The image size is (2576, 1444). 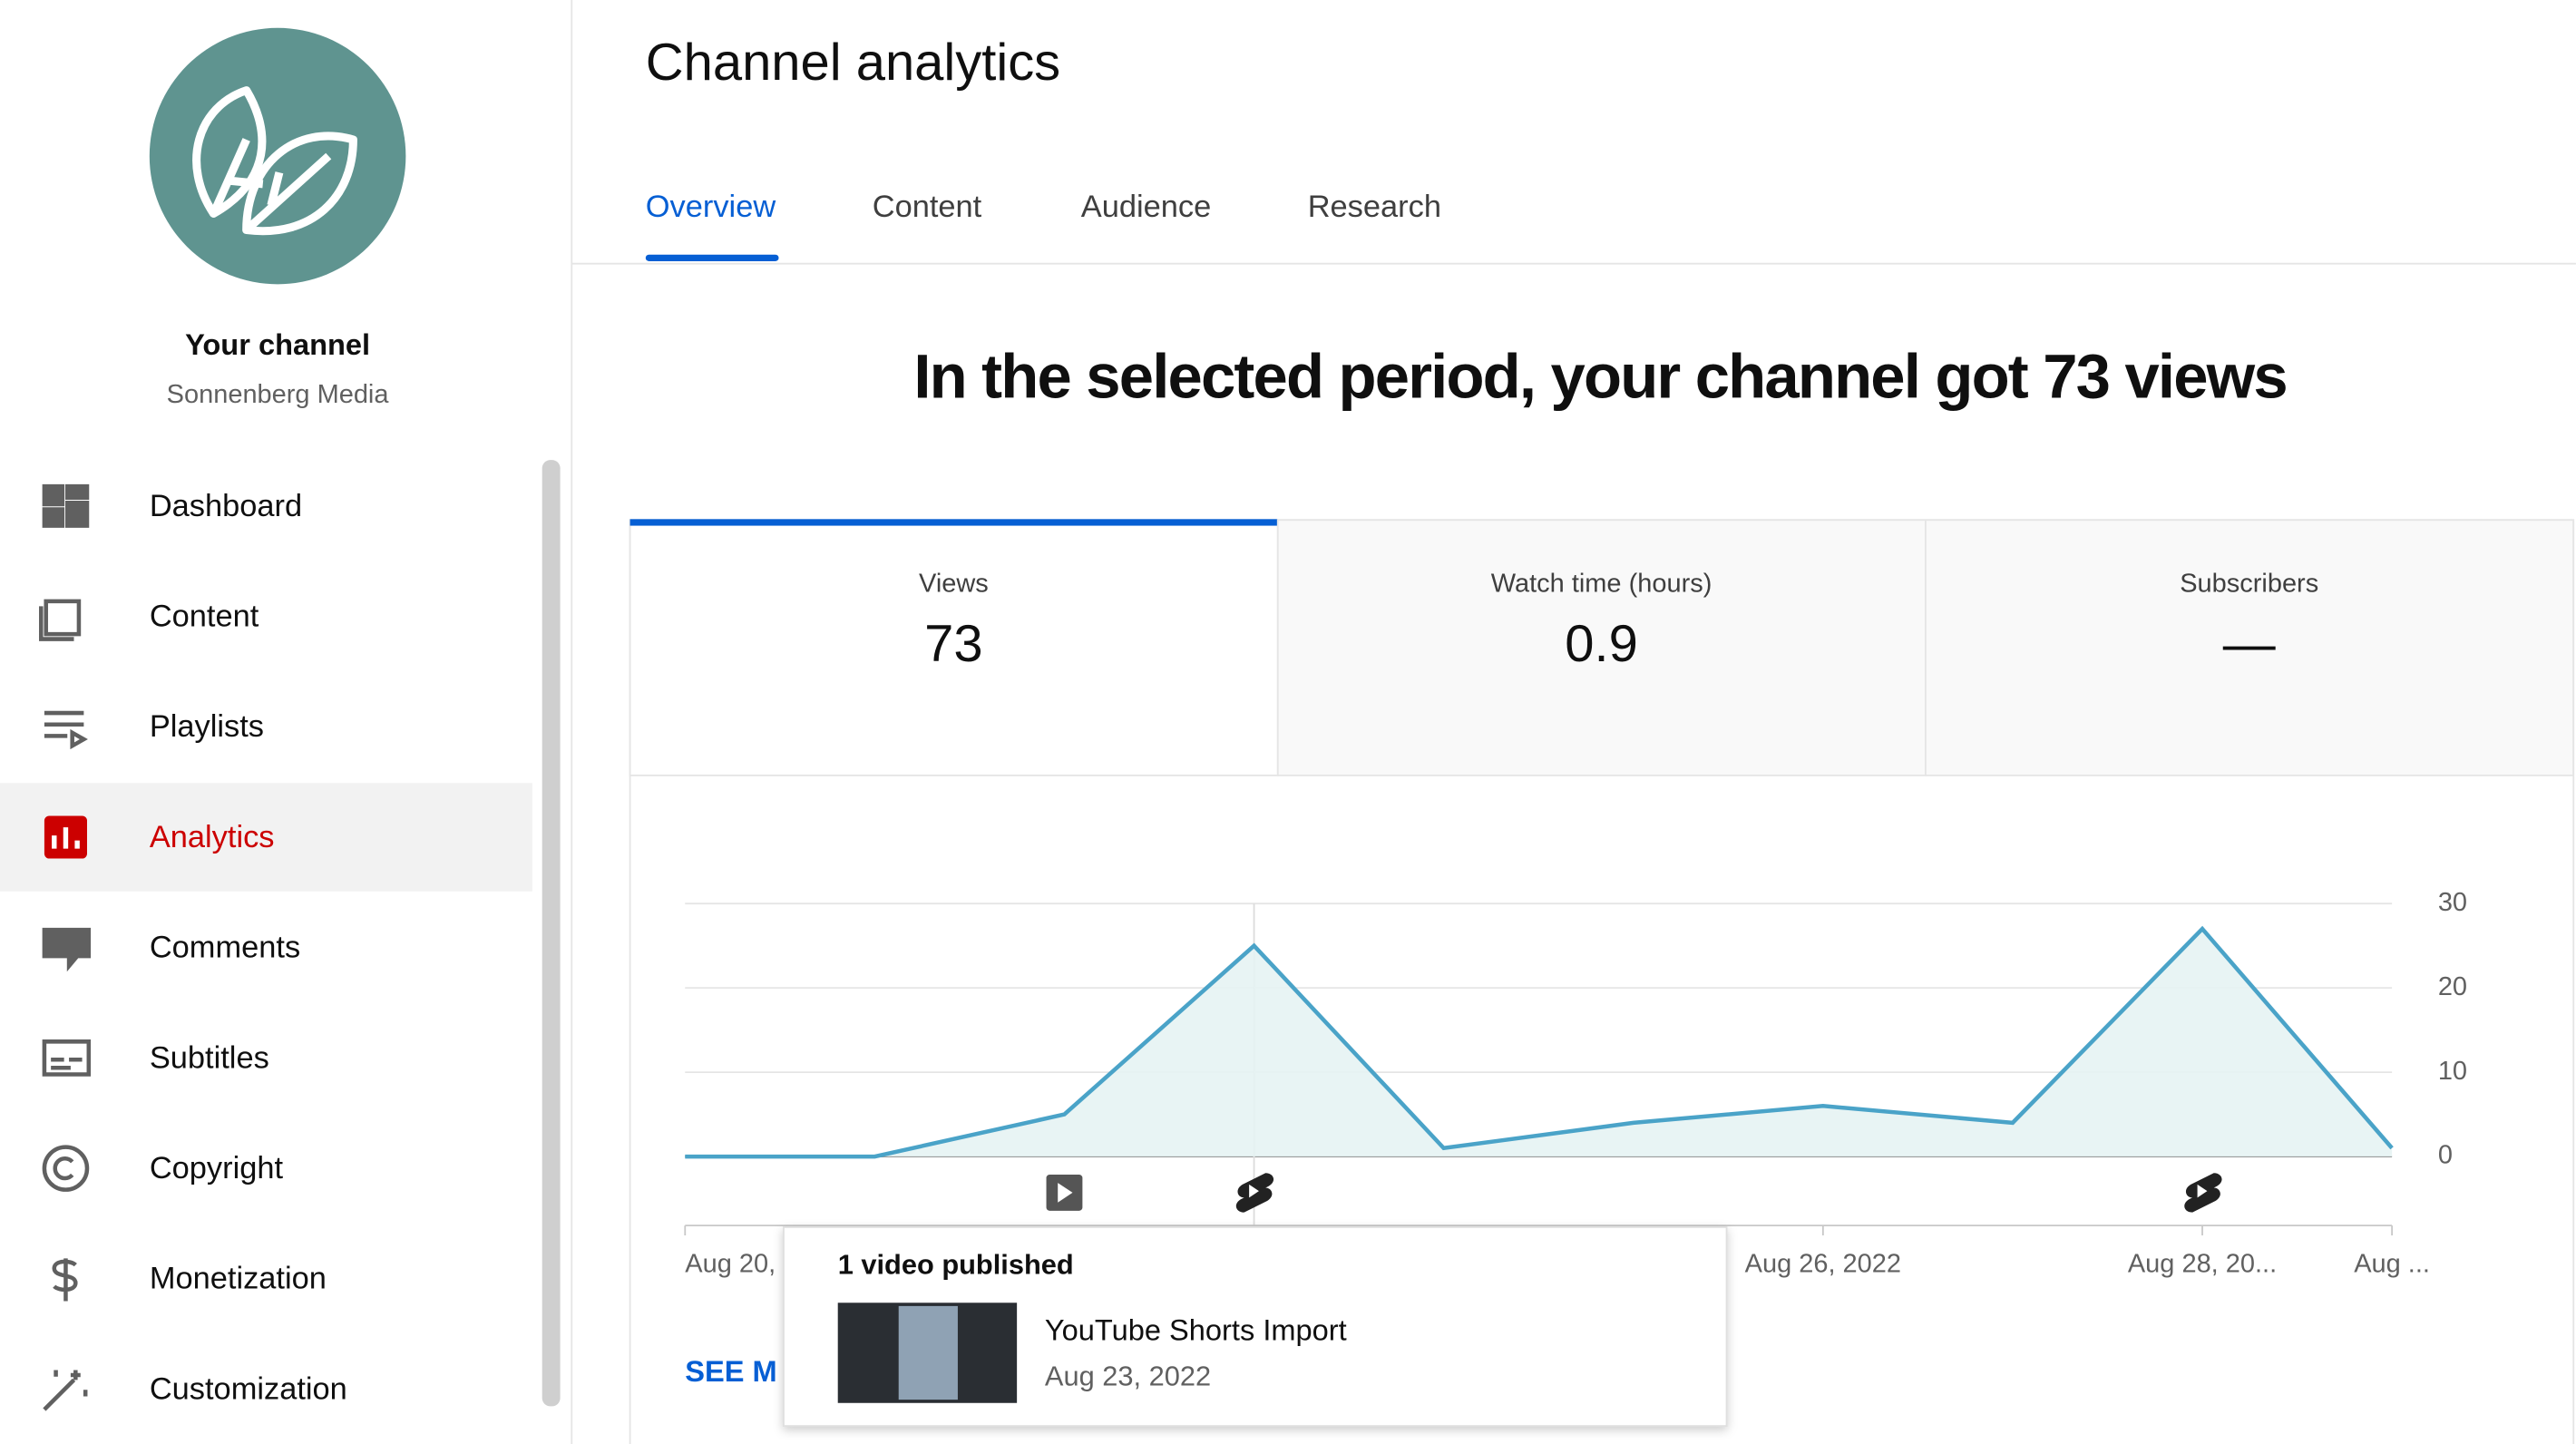 I want to click on metric-value: 73, so click(x=953, y=644).